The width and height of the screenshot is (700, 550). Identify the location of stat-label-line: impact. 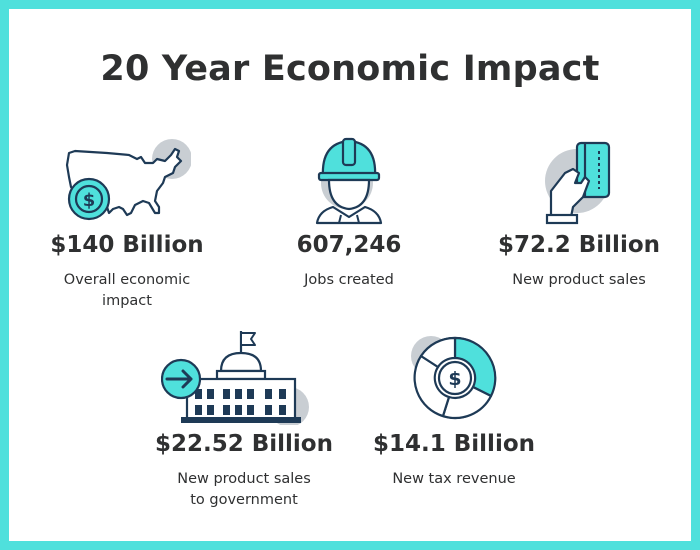
(127, 301).